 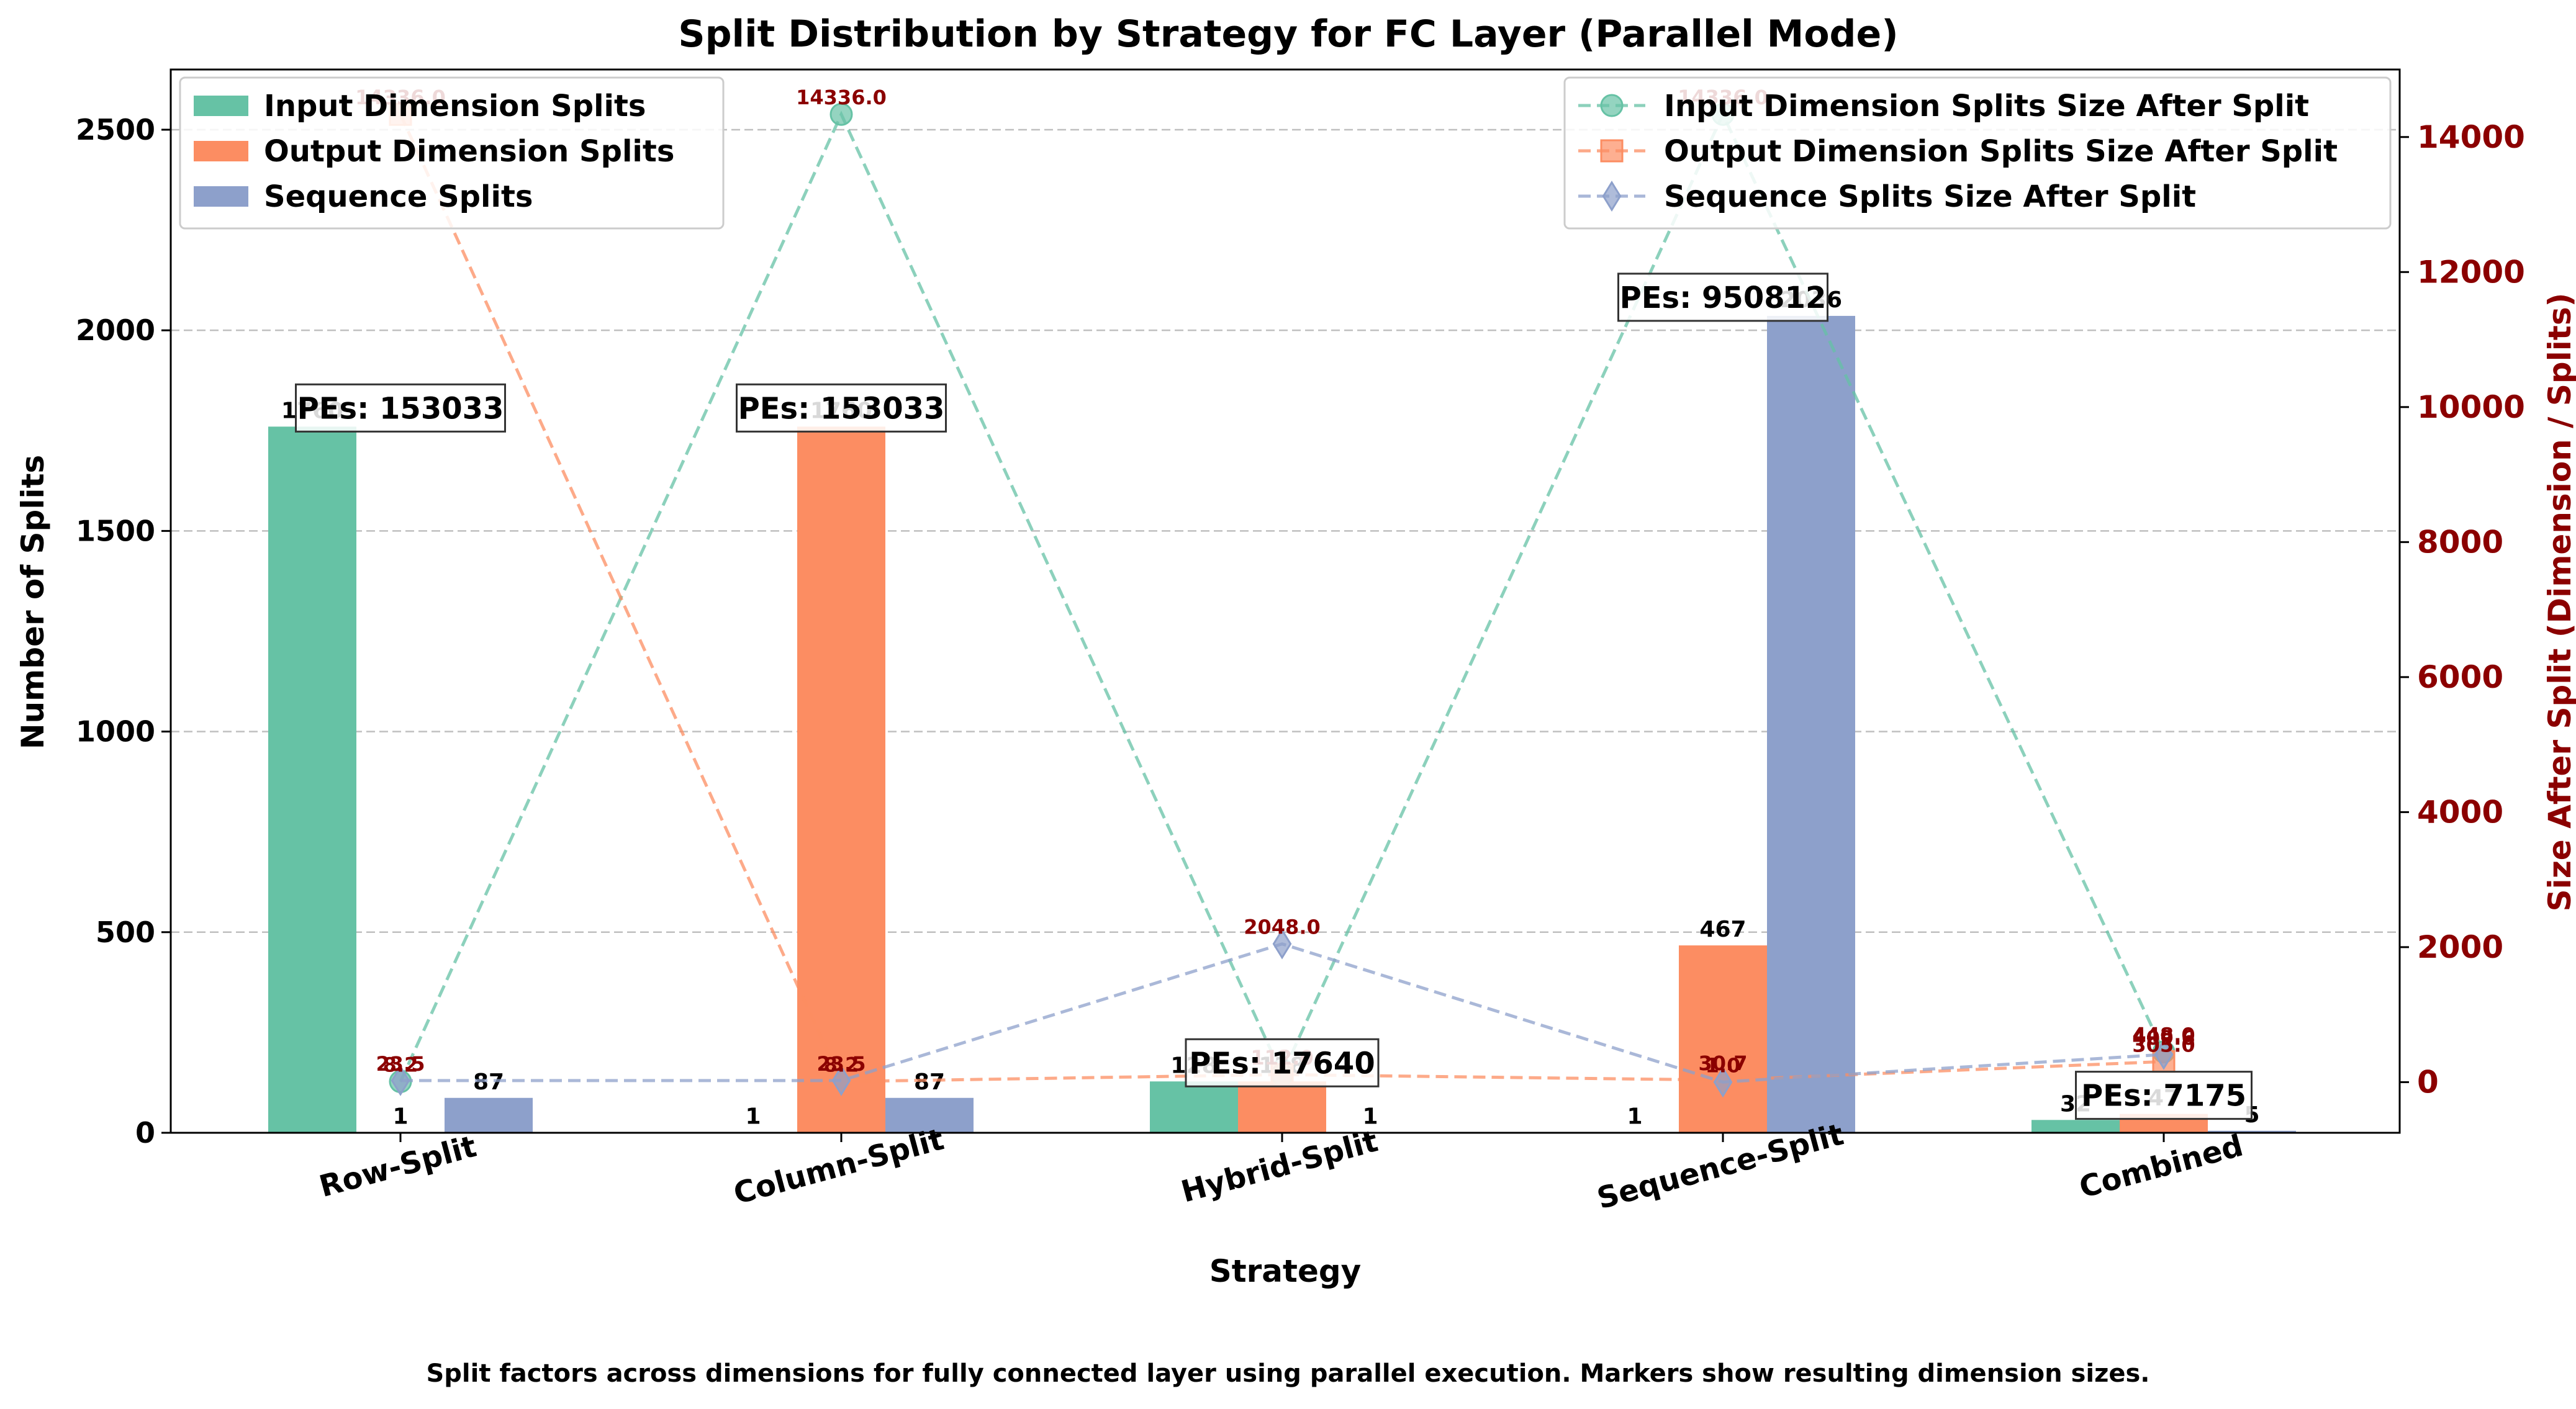 I want to click on size-value-label: 448.0, so click(x=2163, y=1035).